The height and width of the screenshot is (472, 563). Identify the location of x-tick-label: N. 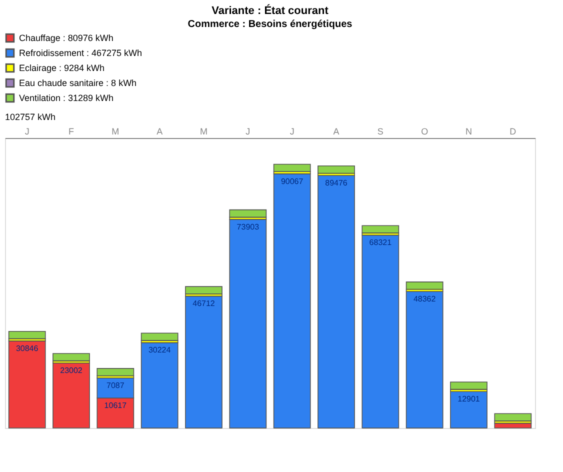
(469, 131).